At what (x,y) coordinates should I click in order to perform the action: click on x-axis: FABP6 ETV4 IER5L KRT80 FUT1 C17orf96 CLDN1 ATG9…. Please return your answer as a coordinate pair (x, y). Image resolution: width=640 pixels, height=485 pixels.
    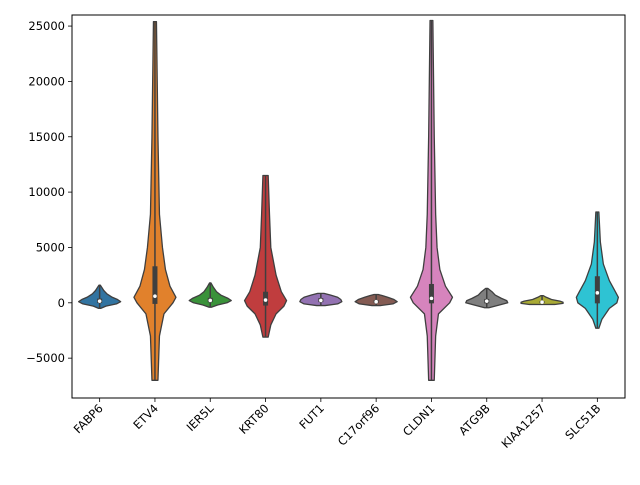
    Looking at the image, I should click on (337, 424).